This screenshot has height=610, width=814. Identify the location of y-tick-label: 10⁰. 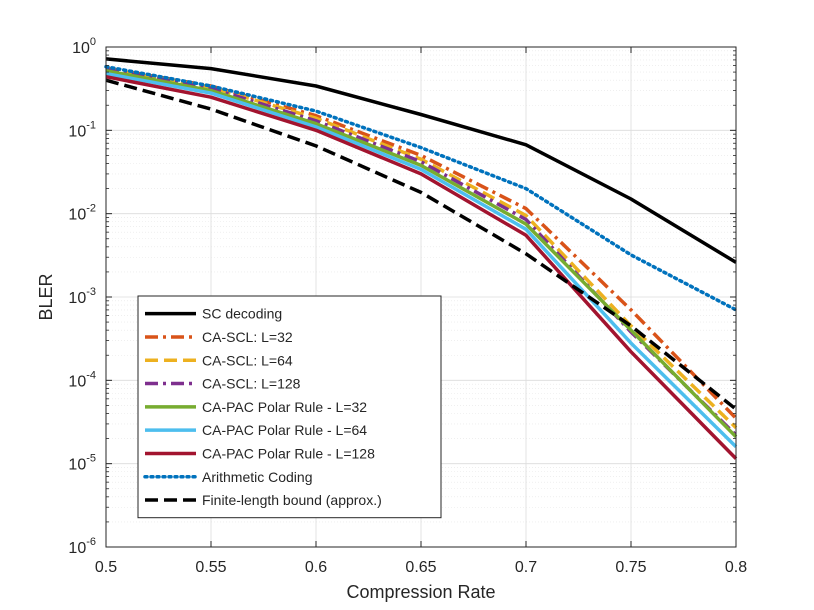
(84, 46).